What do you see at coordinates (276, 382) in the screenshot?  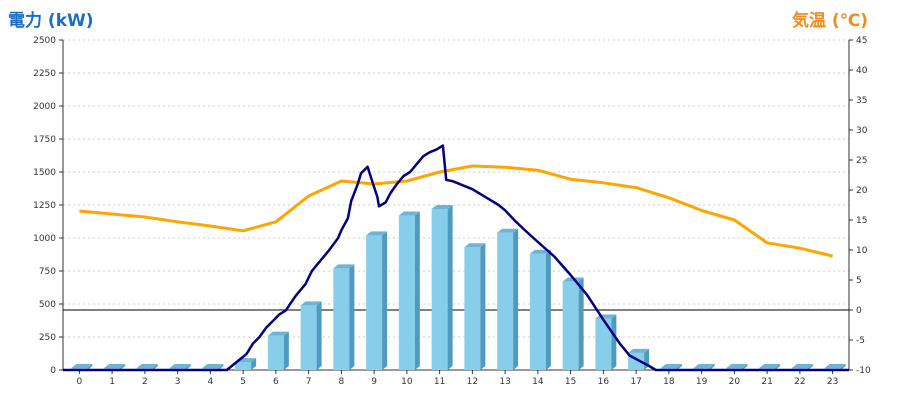 I see `x-tick-label: 6` at bounding box center [276, 382].